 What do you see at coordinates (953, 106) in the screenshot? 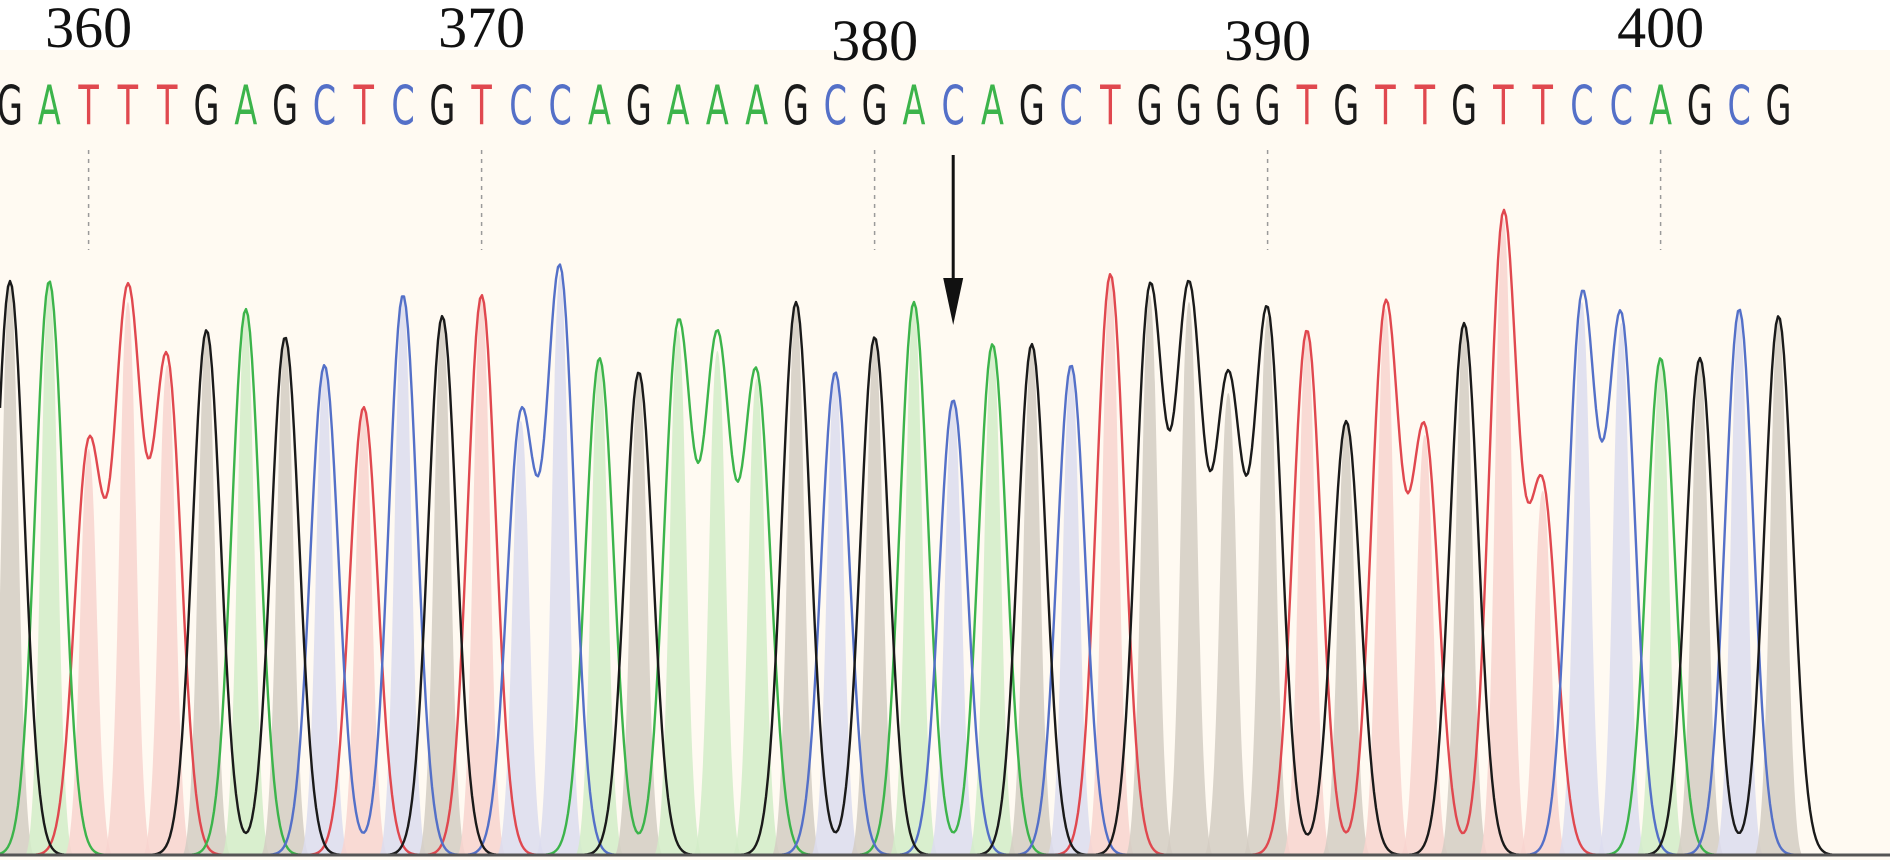
I see `base-call-382: C` at bounding box center [953, 106].